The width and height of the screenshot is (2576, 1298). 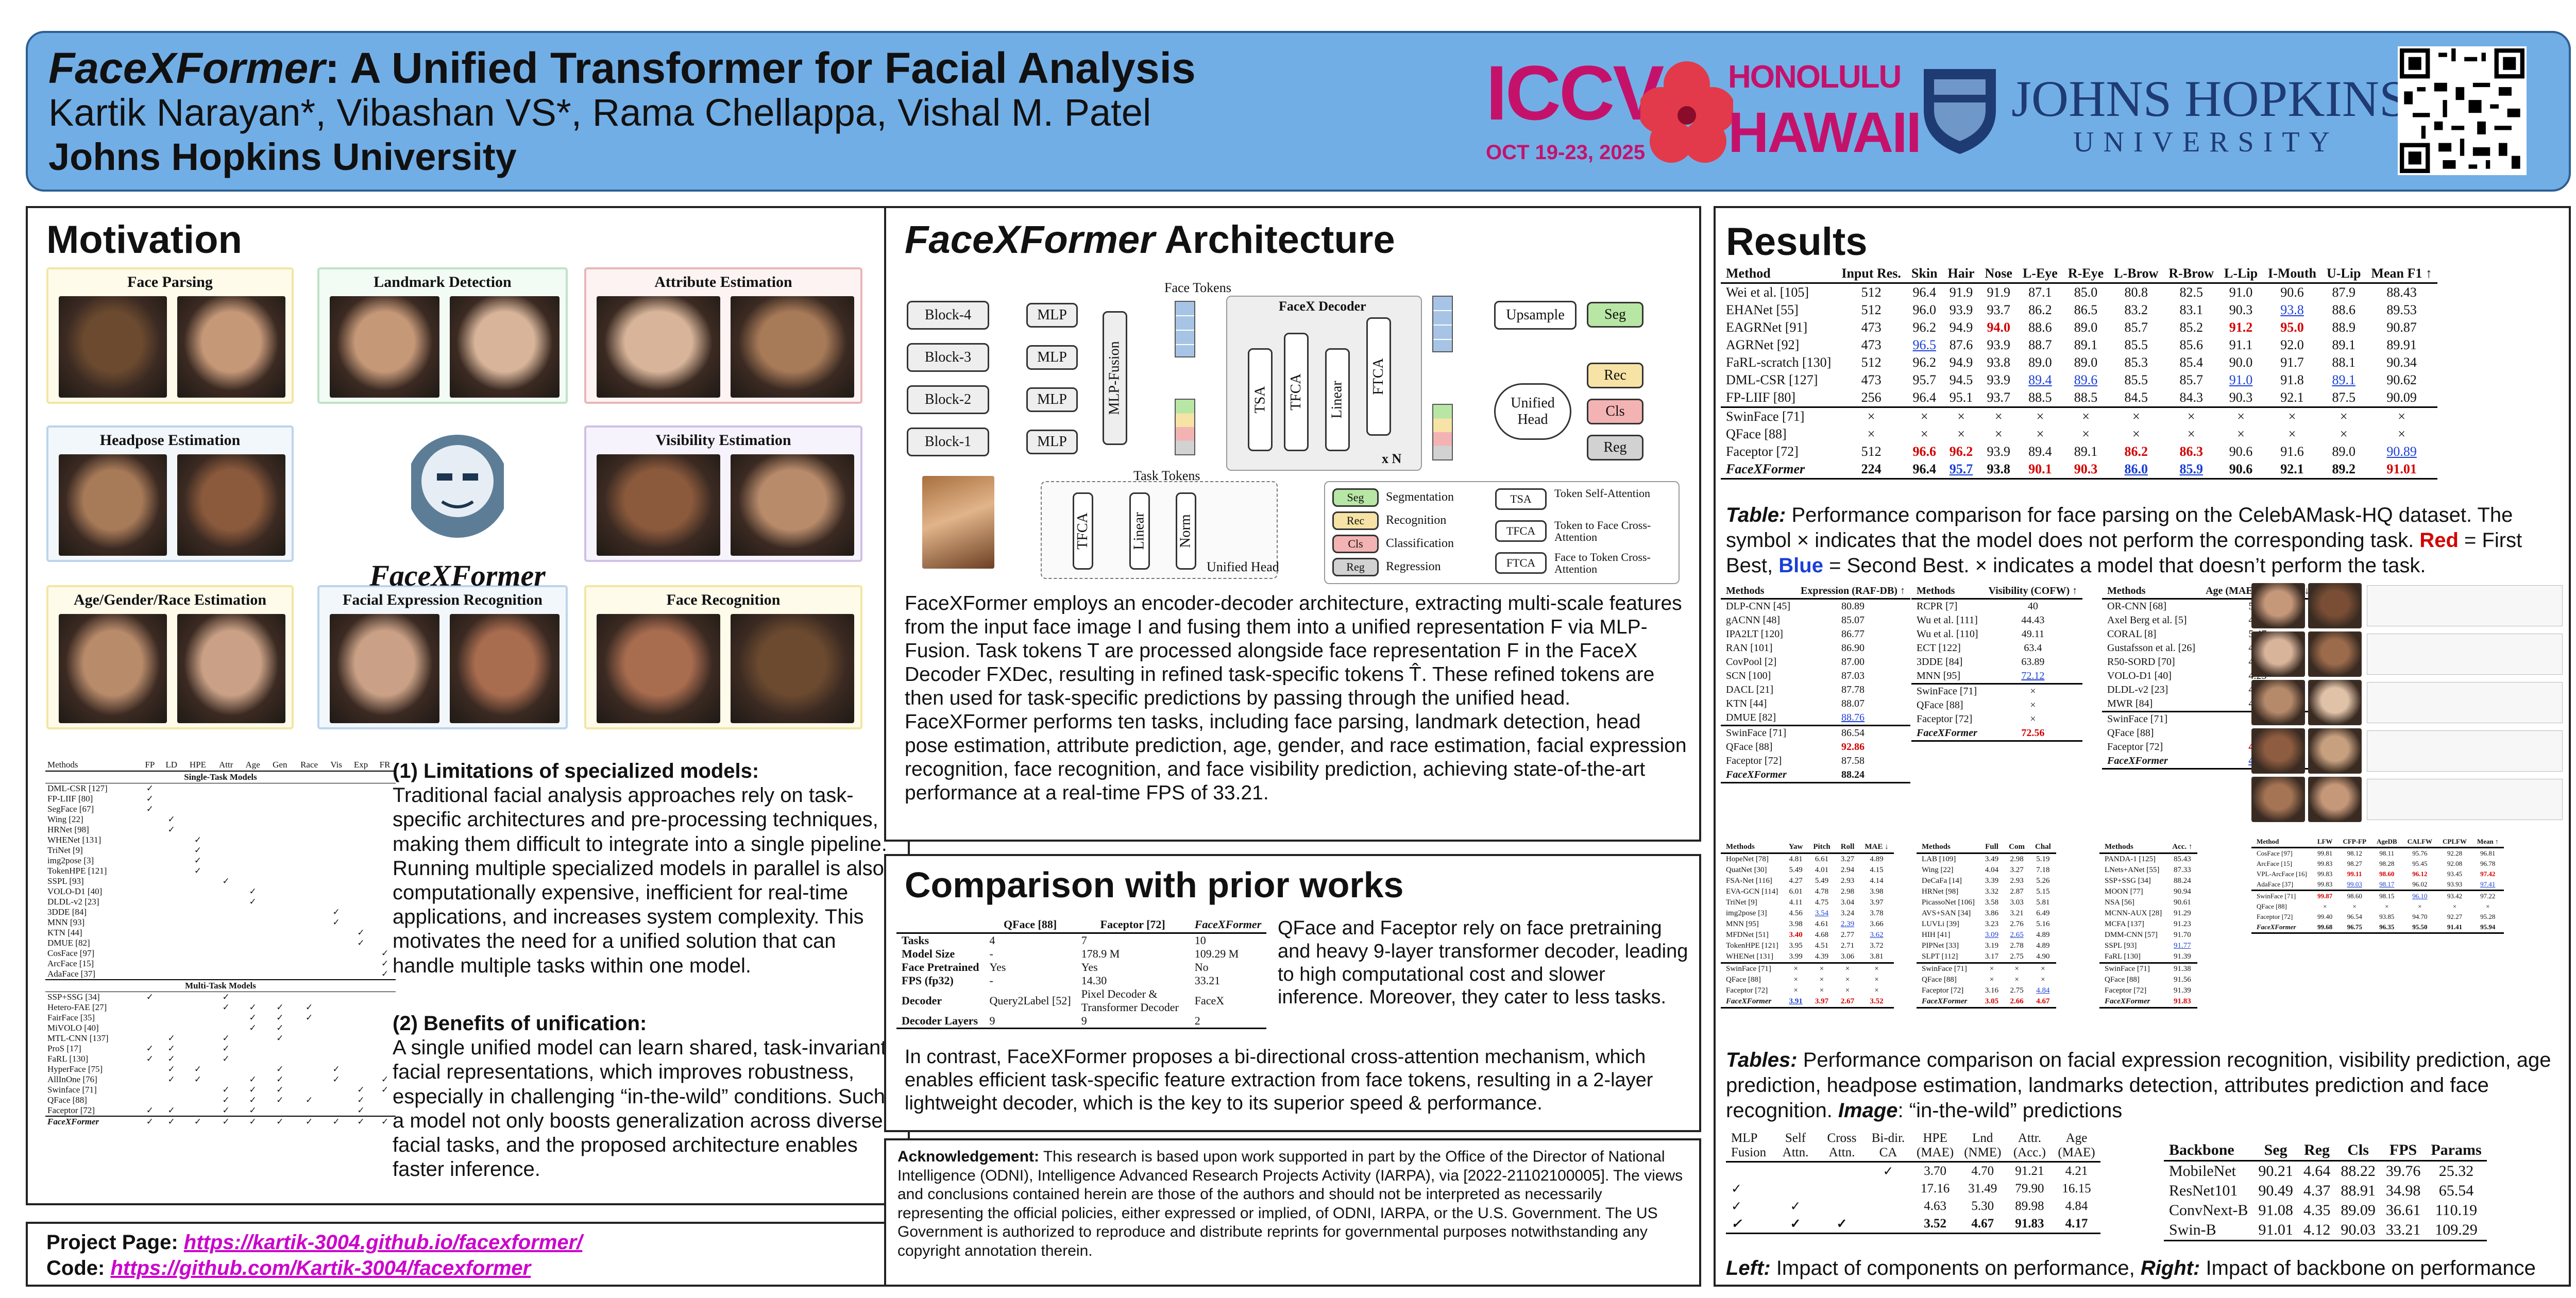 I want to click on column-header: Mean F1 ↑, so click(x=2401, y=274).